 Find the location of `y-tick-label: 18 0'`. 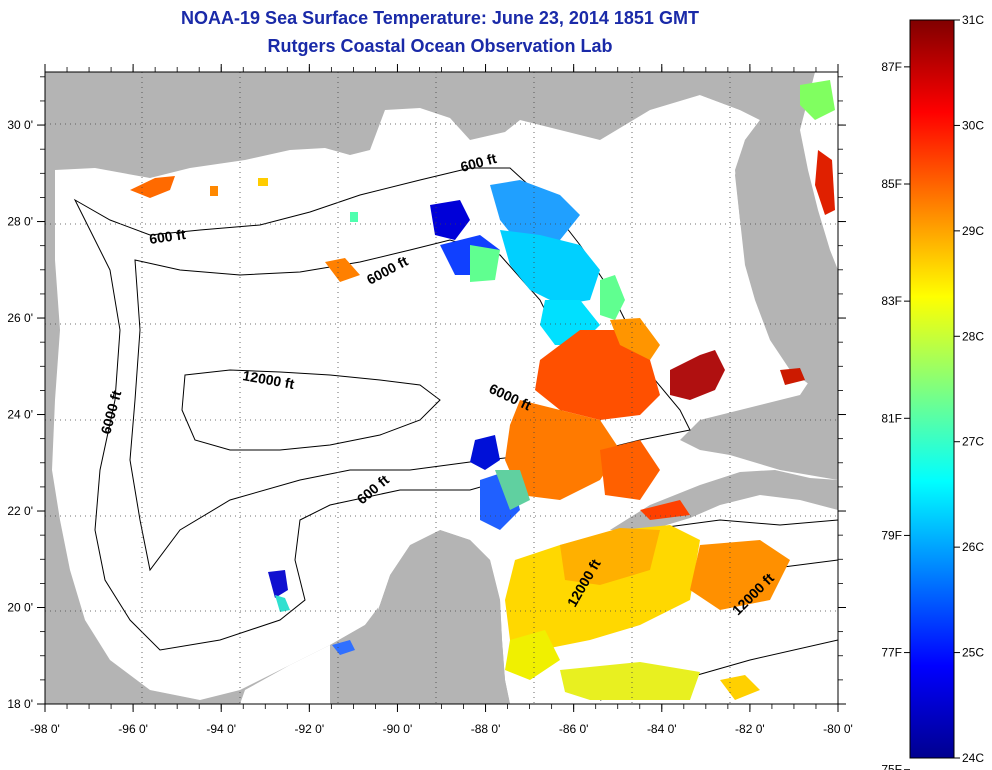

y-tick-label: 18 0' is located at coordinates (20, 704).